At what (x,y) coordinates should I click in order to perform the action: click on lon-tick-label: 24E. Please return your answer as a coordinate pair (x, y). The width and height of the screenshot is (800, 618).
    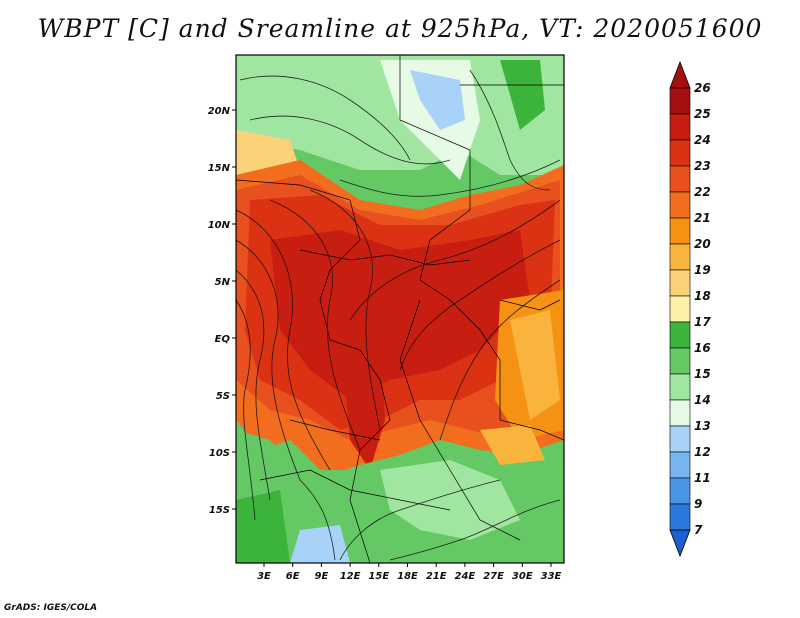
    Looking at the image, I should click on (465, 576).